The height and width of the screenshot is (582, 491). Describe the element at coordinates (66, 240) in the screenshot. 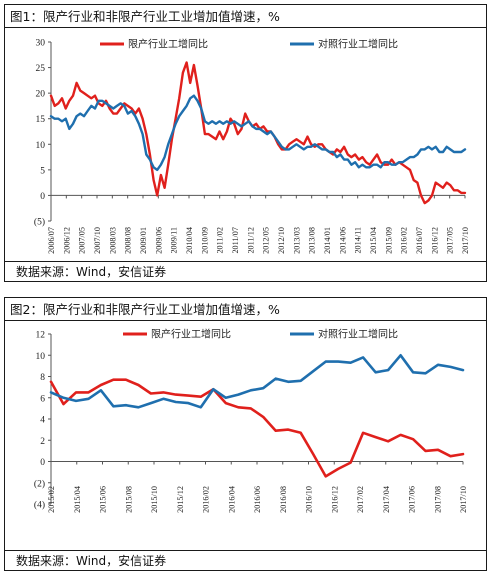

I see `x-tick-label: 2006/12` at that location.